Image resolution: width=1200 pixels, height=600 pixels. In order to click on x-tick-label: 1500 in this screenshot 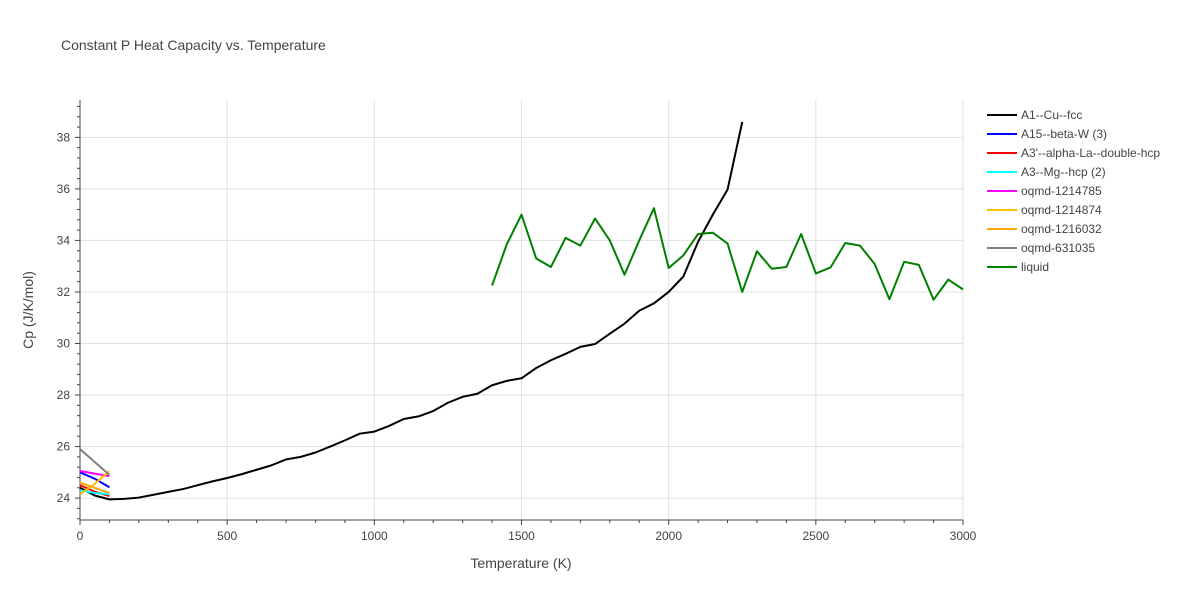, I will do `click(521, 536)`.